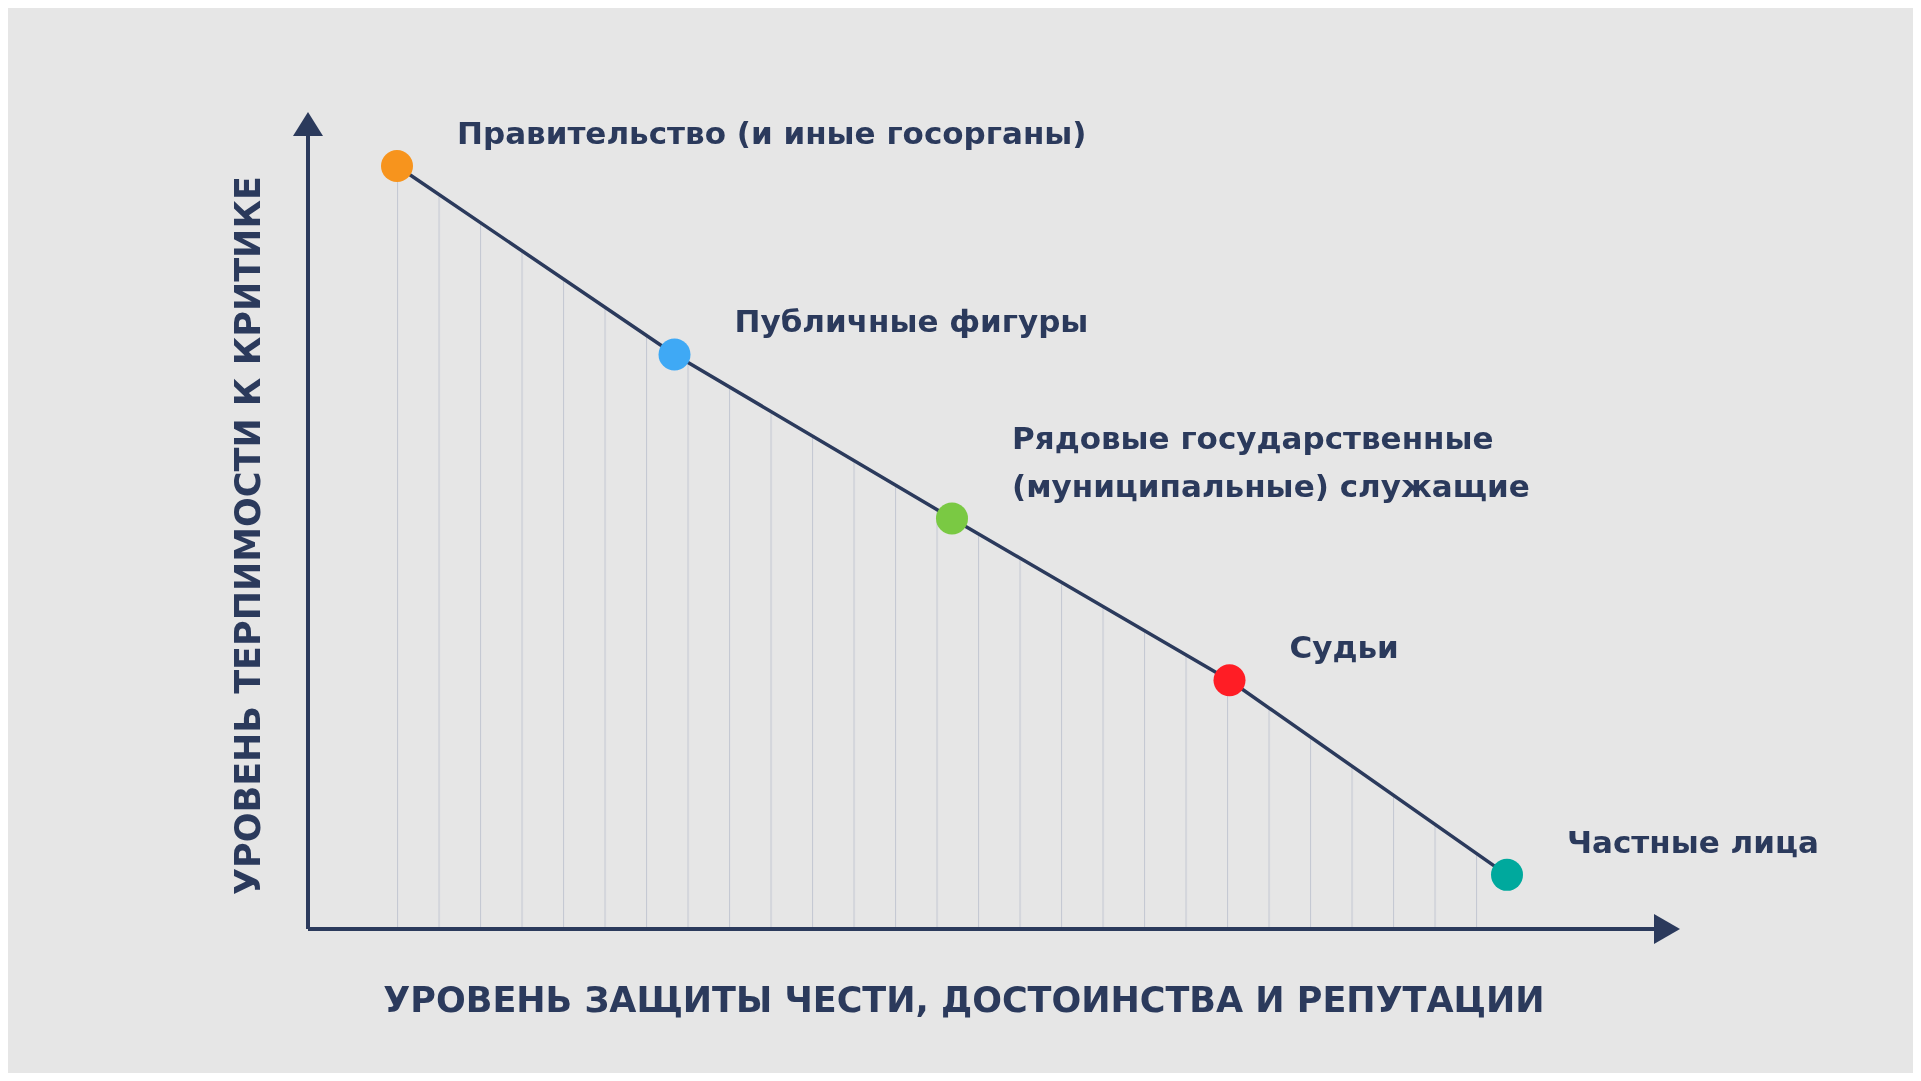 The width and height of the screenshot is (1921, 1081). What do you see at coordinates (911, 321) in the screenshot?
I see `annotation: Публичные фигуры` at bounding box center [911, 321].